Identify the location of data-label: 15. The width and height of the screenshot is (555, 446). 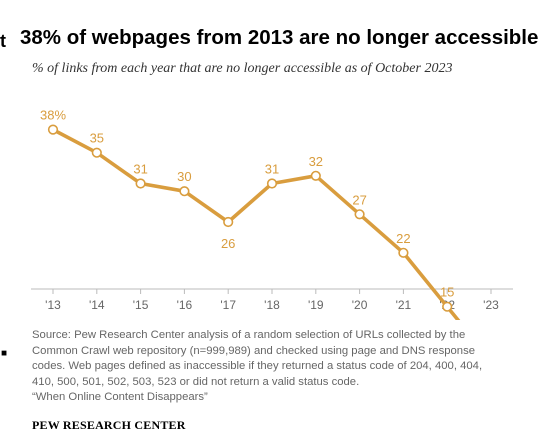
(447, 292).